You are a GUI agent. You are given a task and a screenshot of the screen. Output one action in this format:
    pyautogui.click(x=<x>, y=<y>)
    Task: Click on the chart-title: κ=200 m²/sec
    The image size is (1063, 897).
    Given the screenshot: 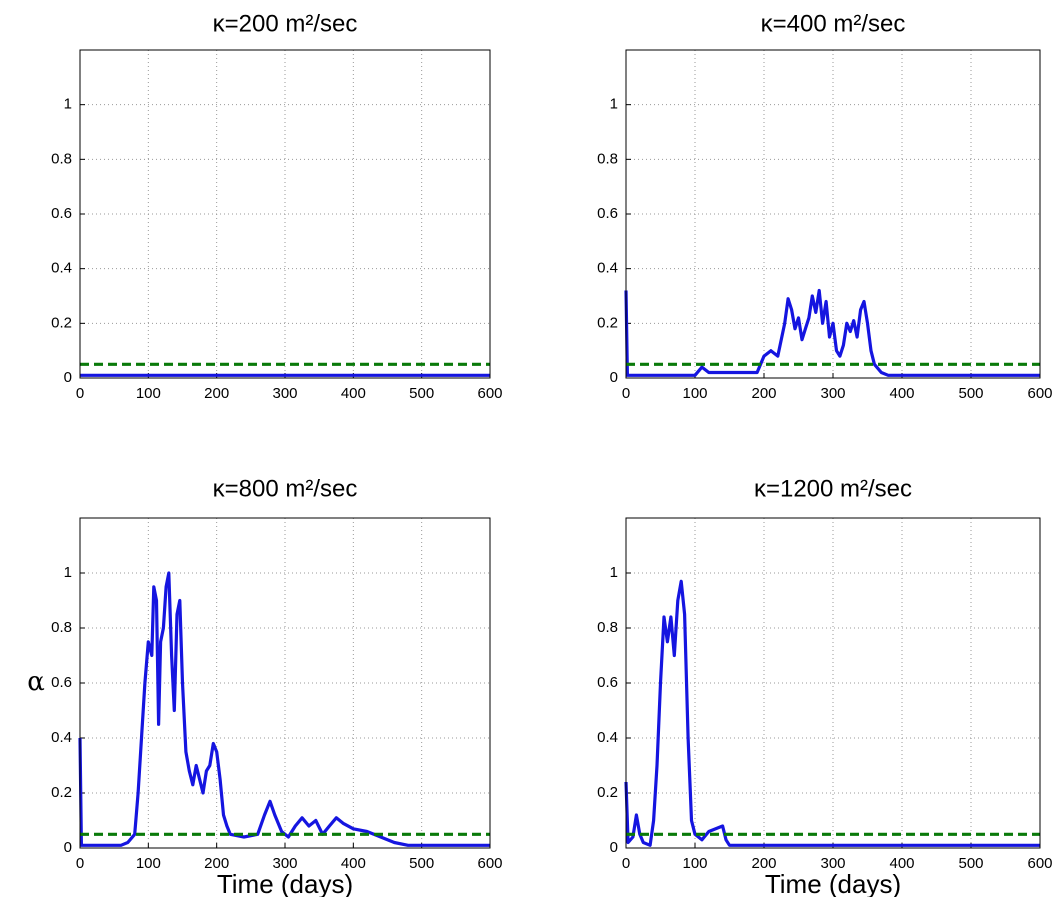 What is the action you would take?
    pyautogui.click(x=285, y=23)
    